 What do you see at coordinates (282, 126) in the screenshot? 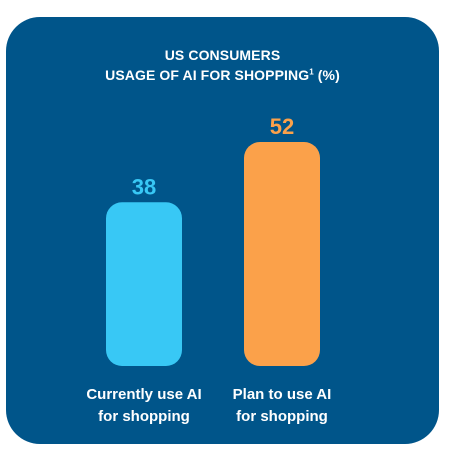
I see `data-label-2: 52` at bounding box center [282, 126].